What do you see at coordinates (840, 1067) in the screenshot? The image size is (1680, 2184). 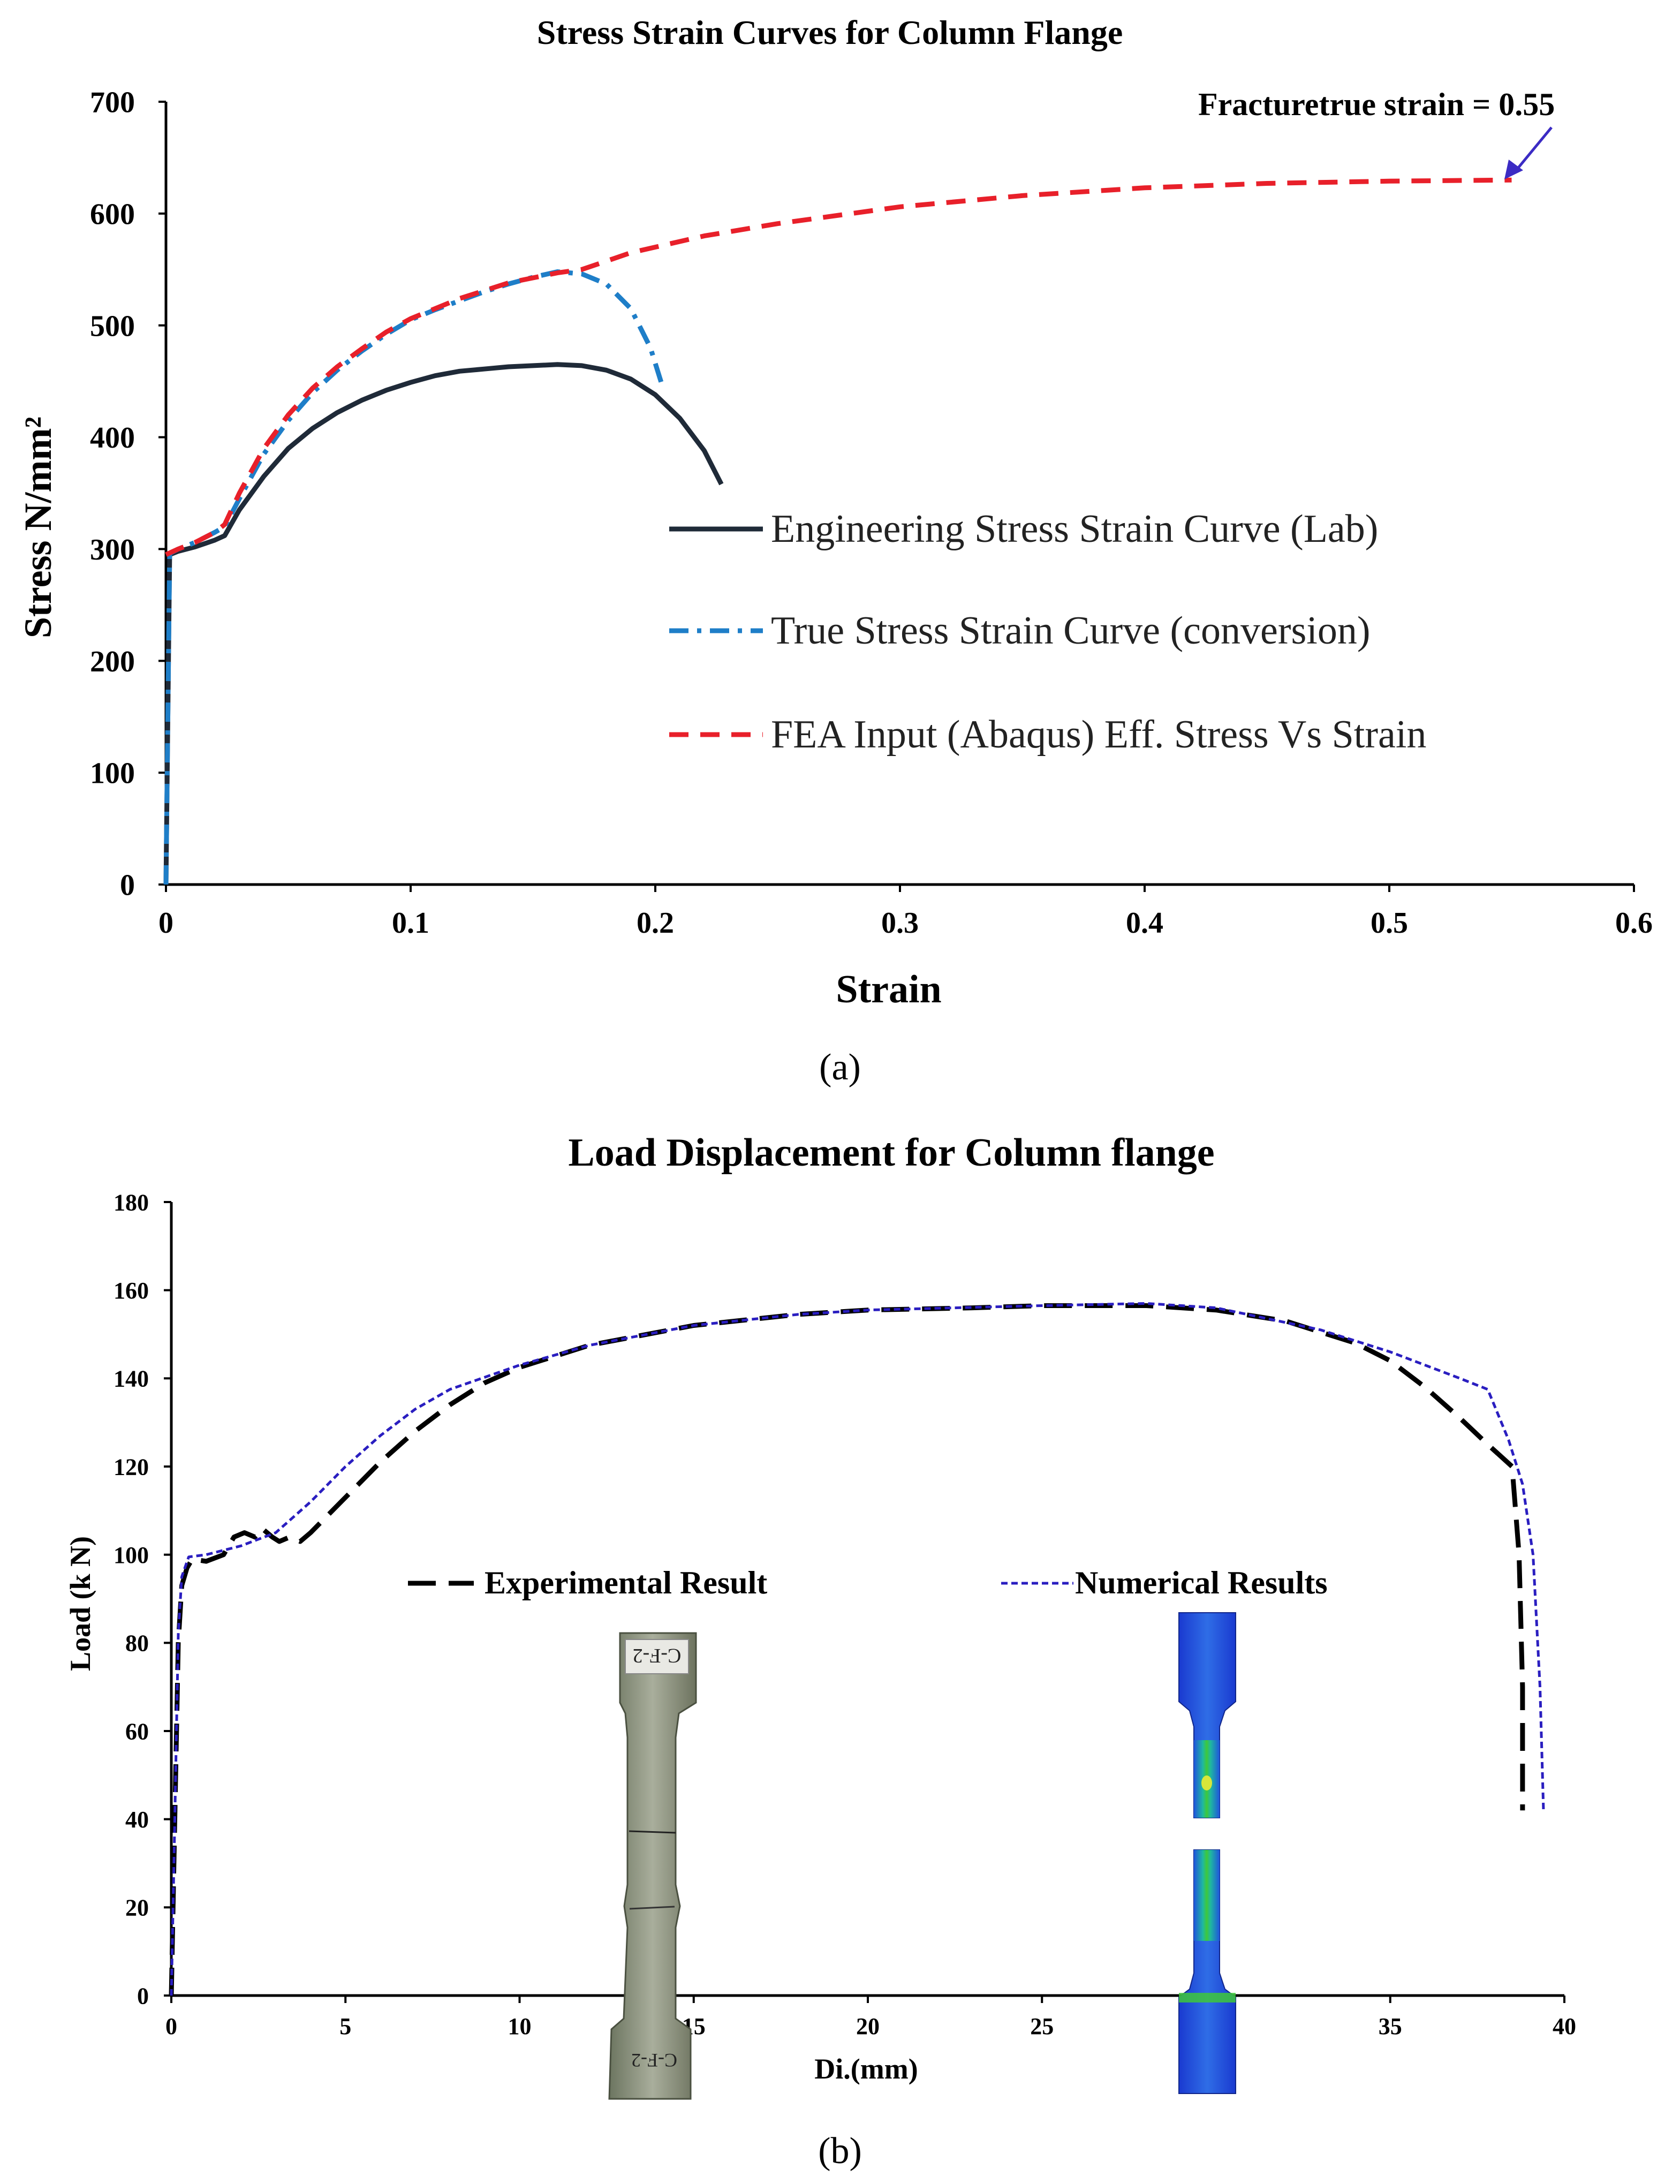 I see `chart-a-panel-label: (a)` at bounding box center [840, 1067].